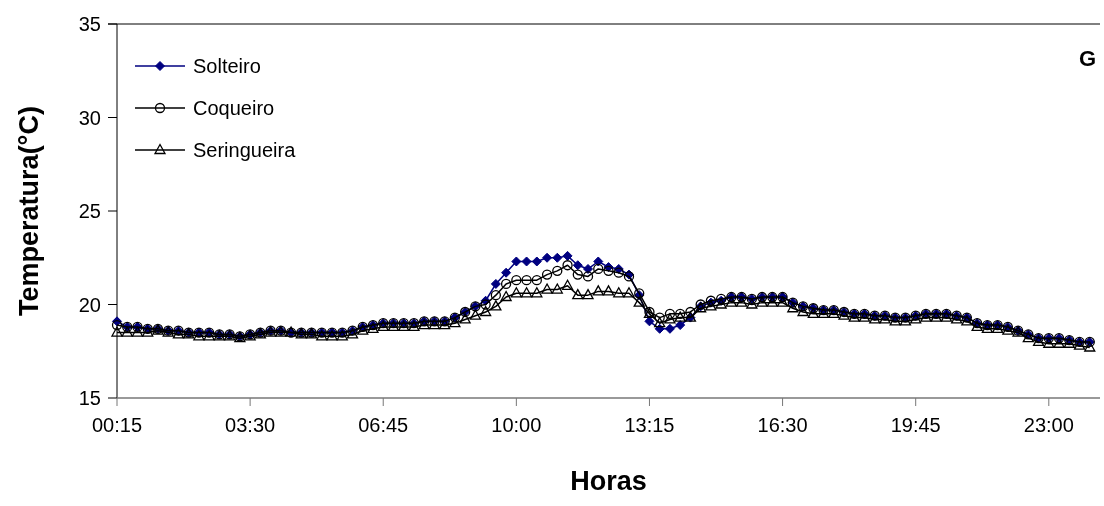 Image resolution: width=1104 pixels, height=506 pixels. I want to click on x-tick-label: 23:00, so click(1048, 425).